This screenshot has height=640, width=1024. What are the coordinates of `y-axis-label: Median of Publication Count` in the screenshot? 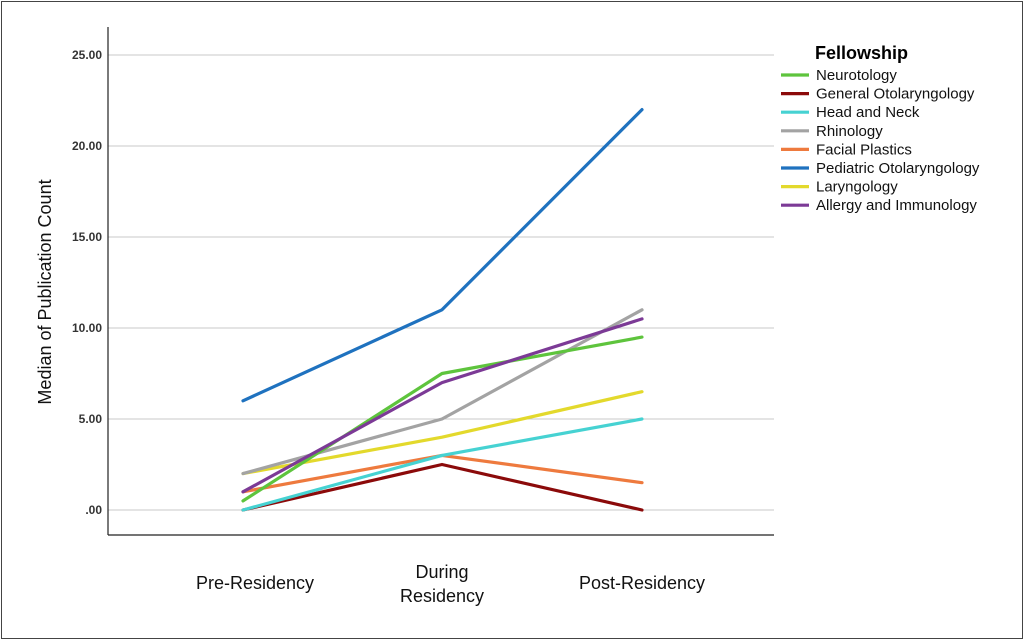 It's located at (45, 291).